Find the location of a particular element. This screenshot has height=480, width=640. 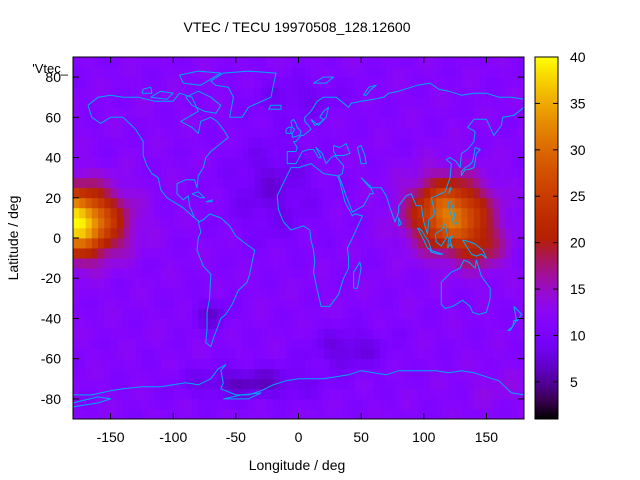

colorbar-tick-label: 35 is located at coordinates (578, 103).